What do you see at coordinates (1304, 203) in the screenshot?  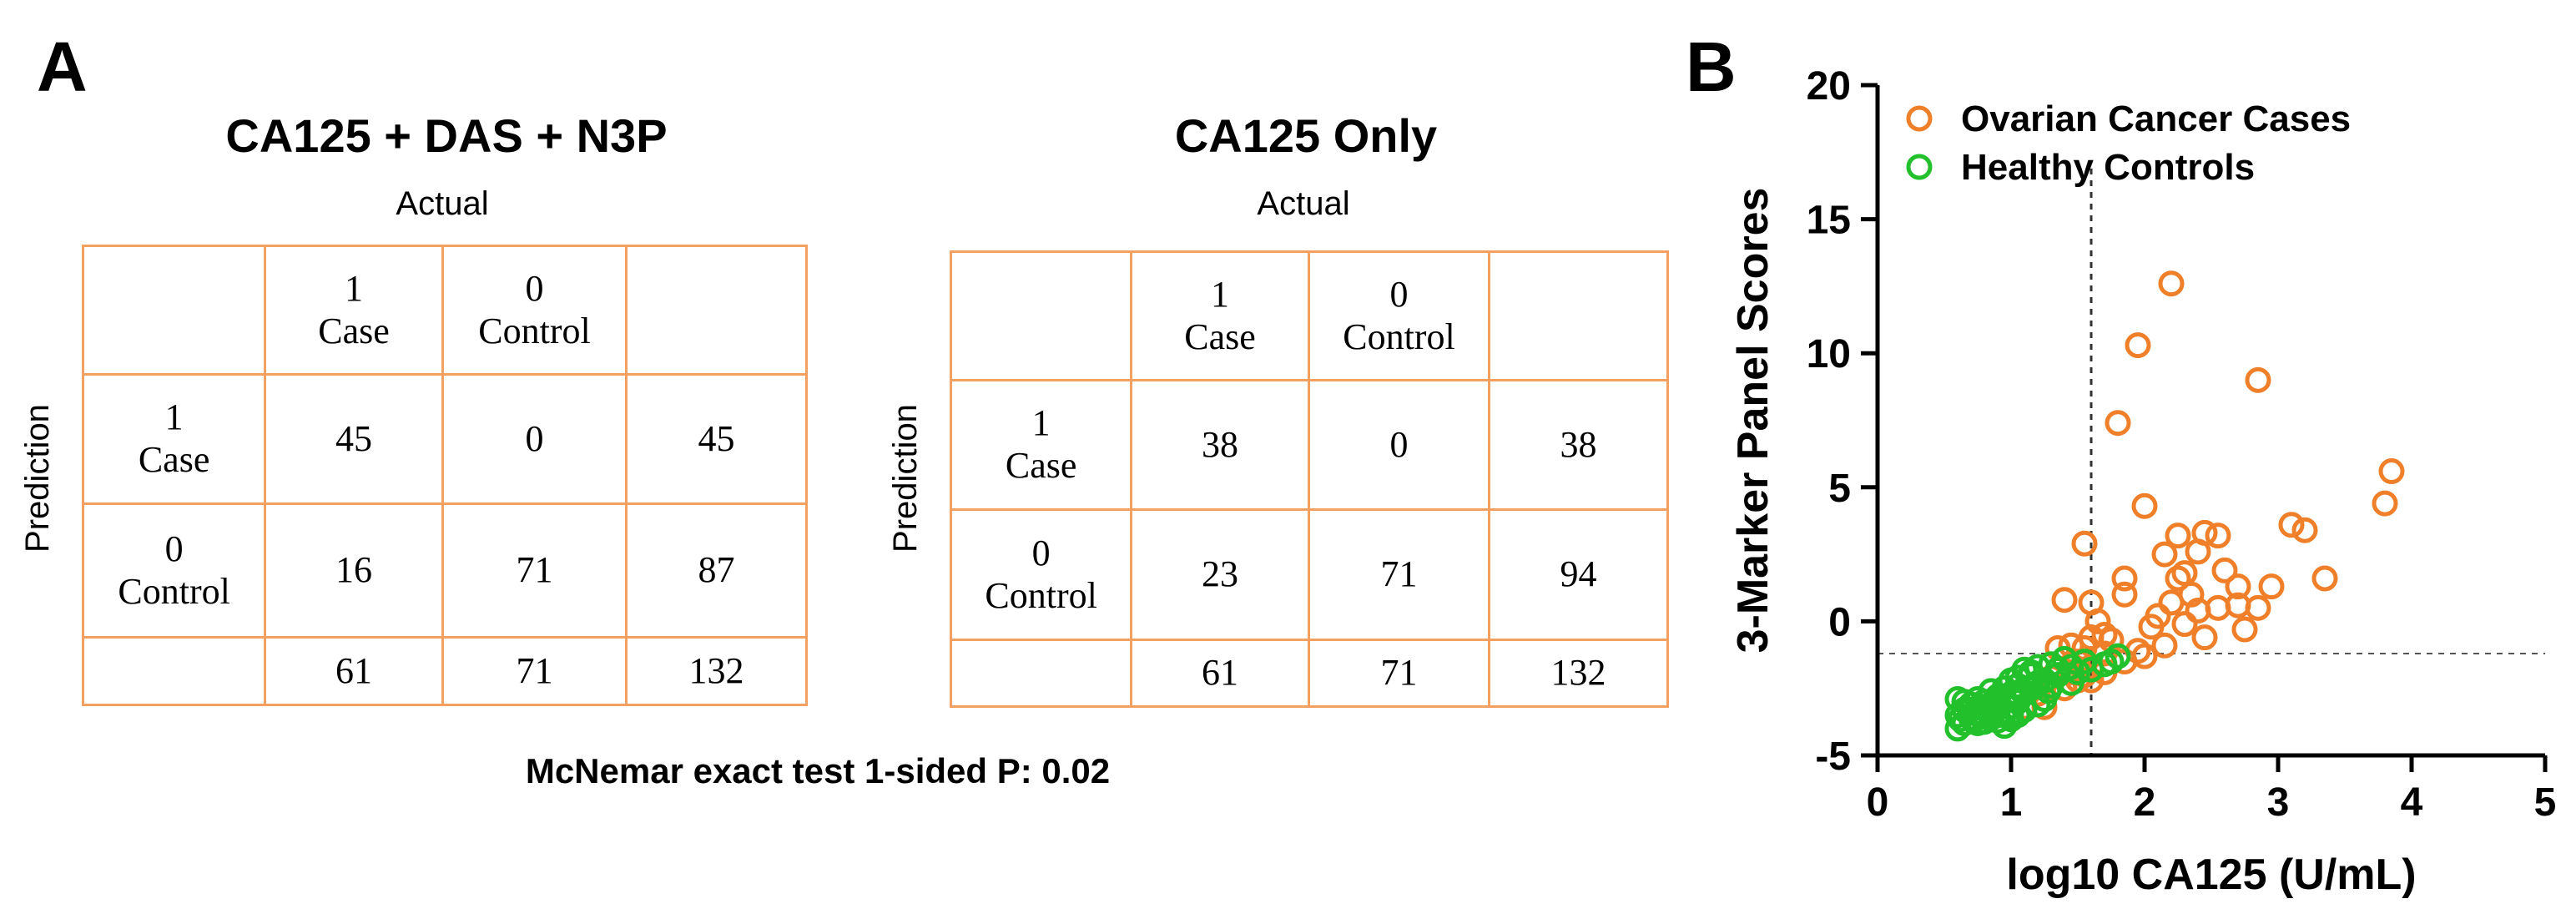 I see `matrix-2-actual-label: Actual` at bounding box center [1304, 203].